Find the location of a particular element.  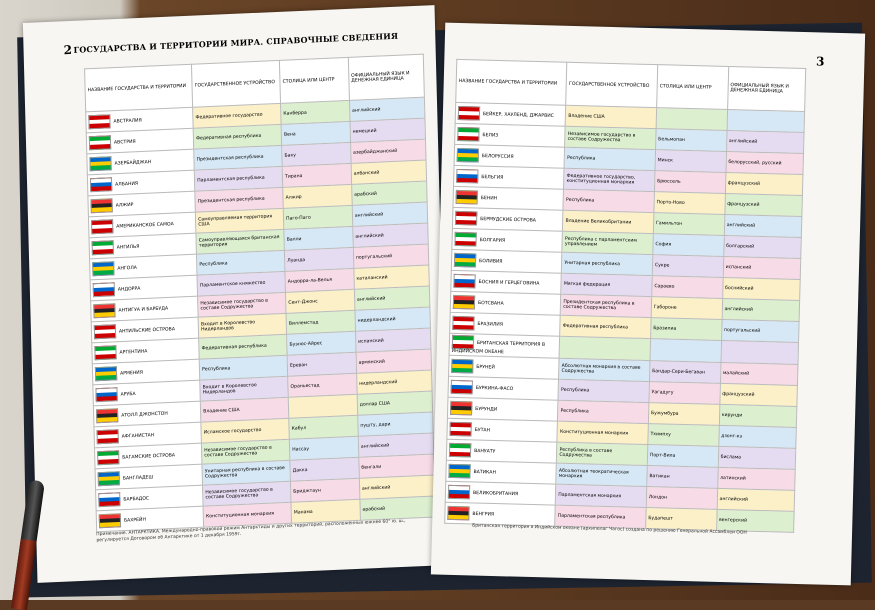

cell: Габороне is located at coordinates (687, 308).